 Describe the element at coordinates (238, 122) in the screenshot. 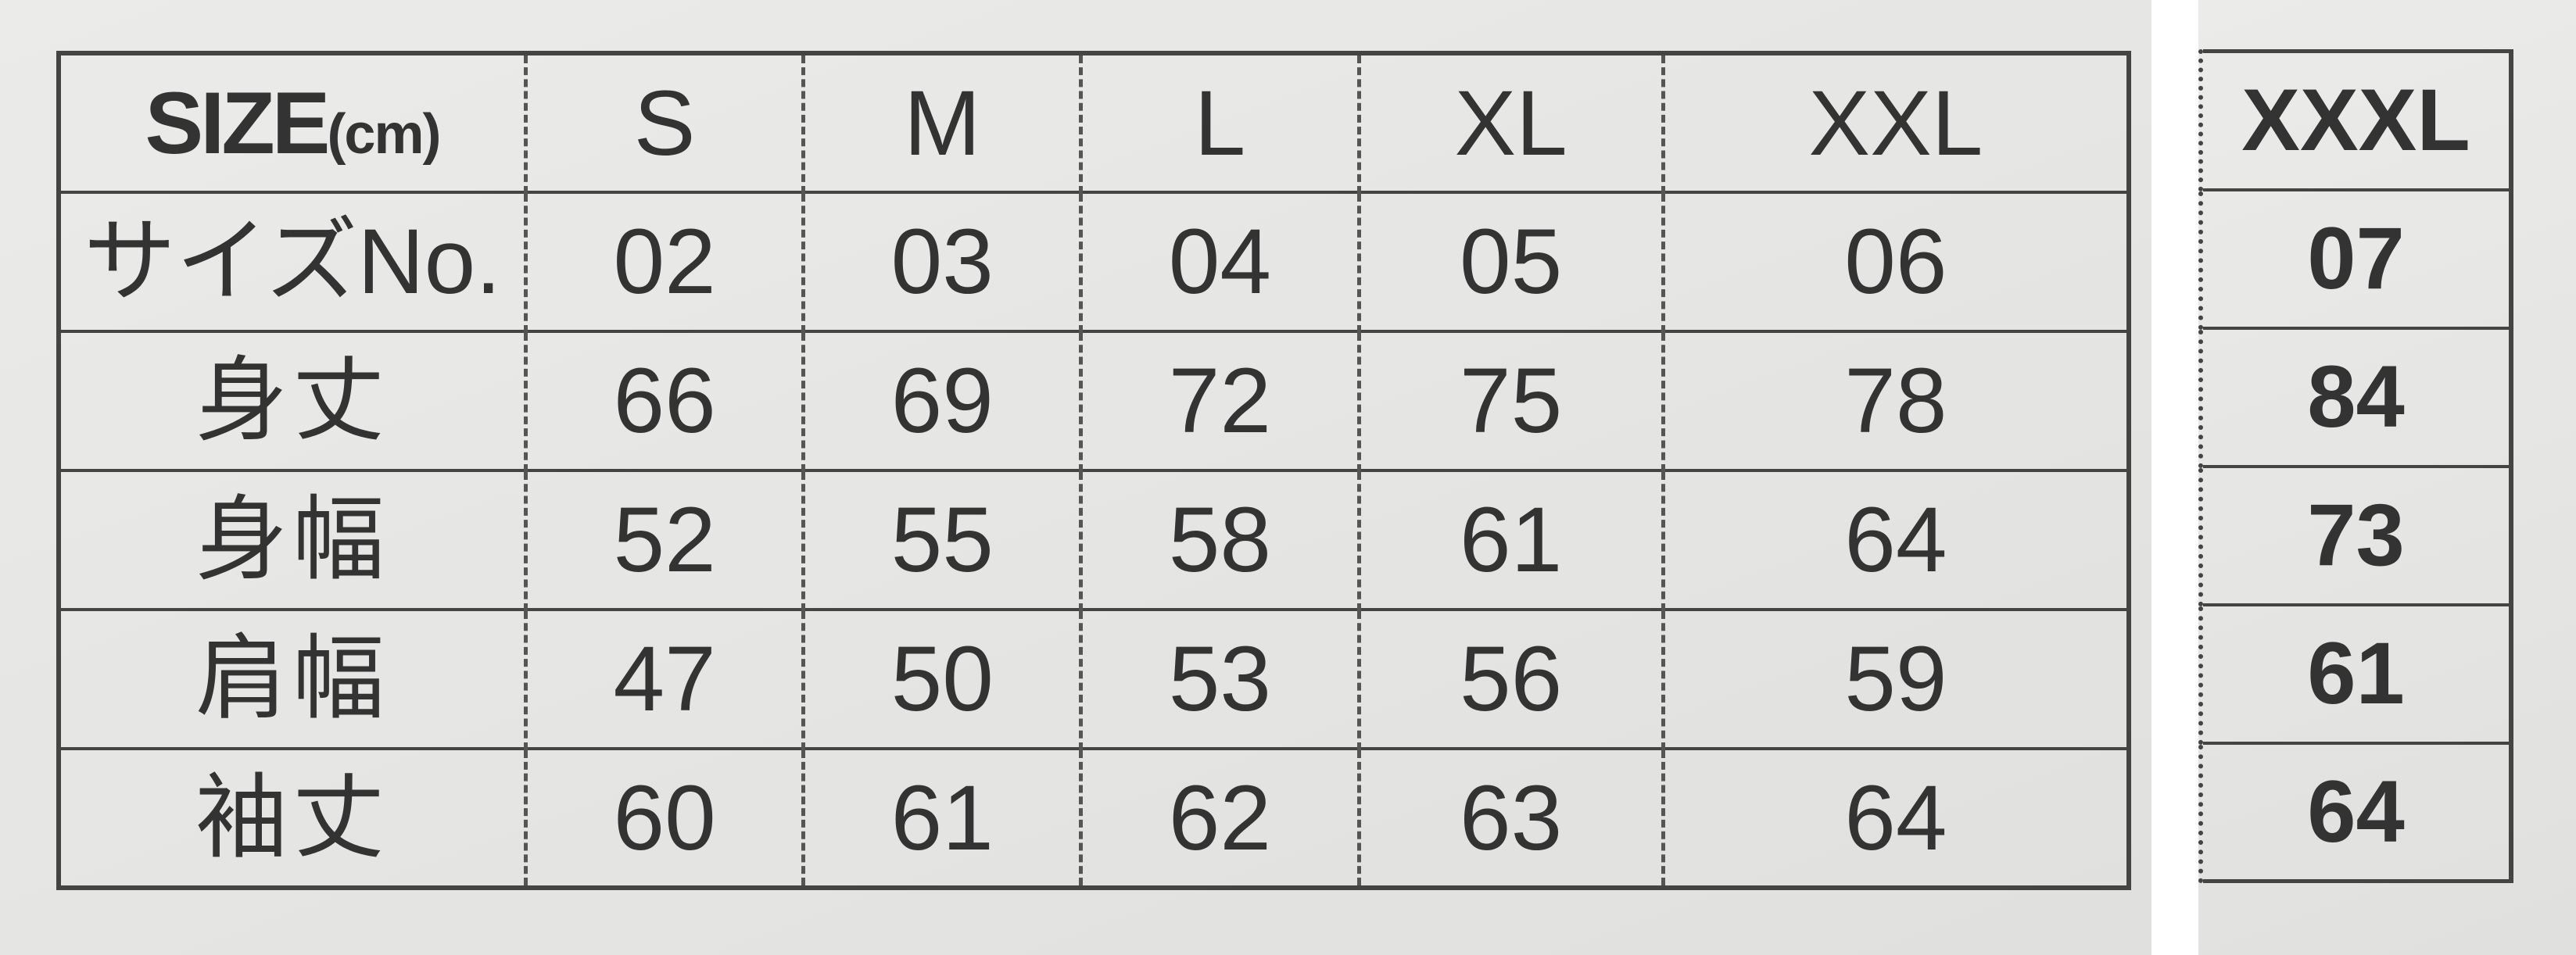

I see `size-header-label: SIZE` at that location.